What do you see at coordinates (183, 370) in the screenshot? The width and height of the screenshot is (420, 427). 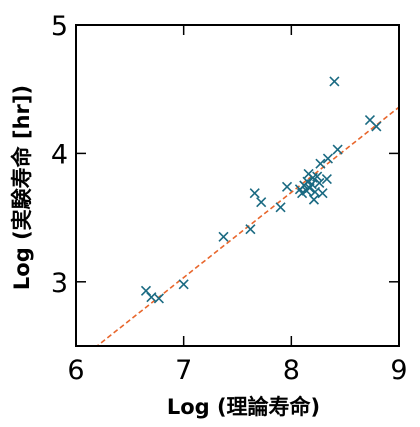 I see `x-tick-label: 7` at bounding box center [183, 370].